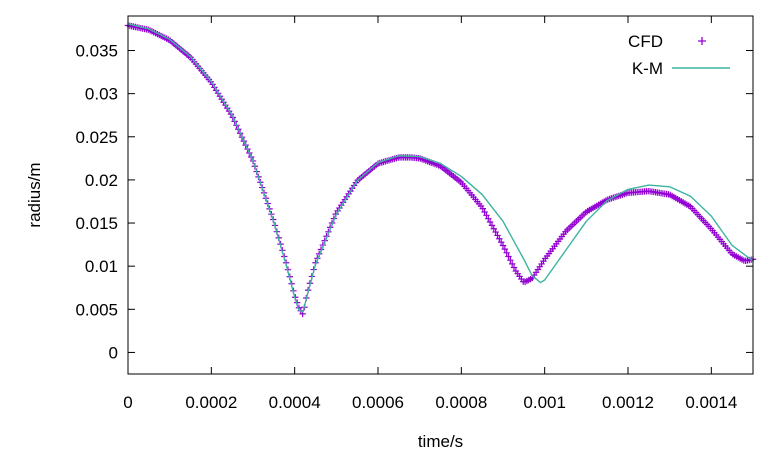 Image resolution: width=781 pixels, height=468 pixels. I want to click on y-tick-label: 0.035, so click(96, 51).